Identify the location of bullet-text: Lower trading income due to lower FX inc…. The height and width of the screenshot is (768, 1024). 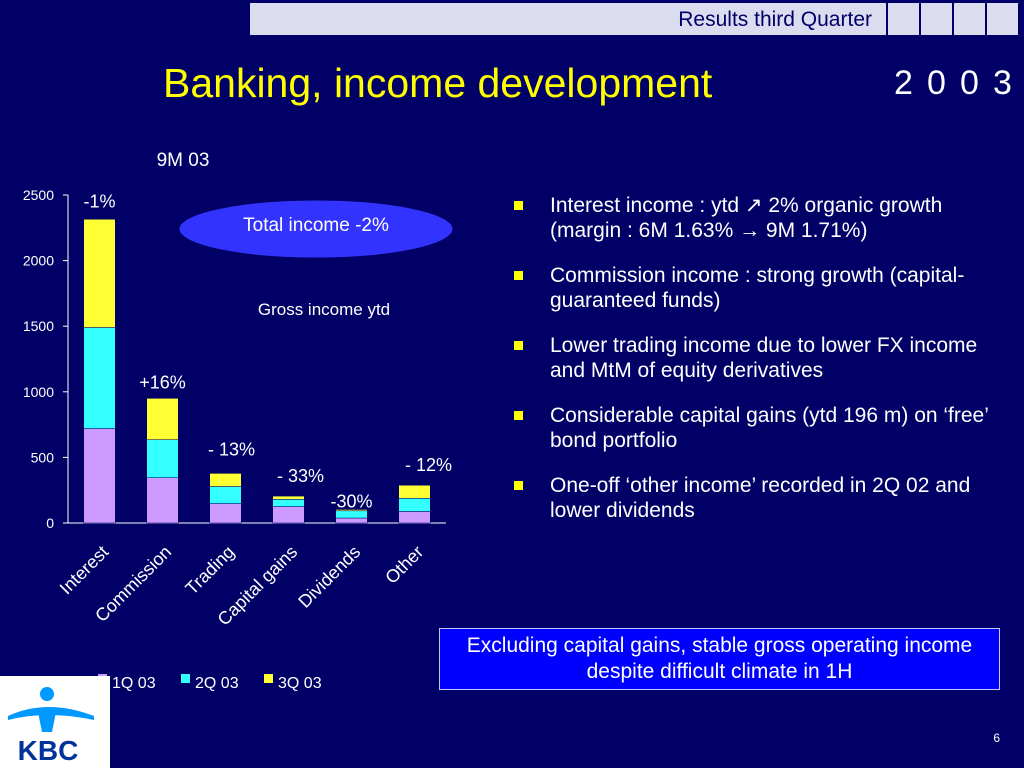
(764, 358).